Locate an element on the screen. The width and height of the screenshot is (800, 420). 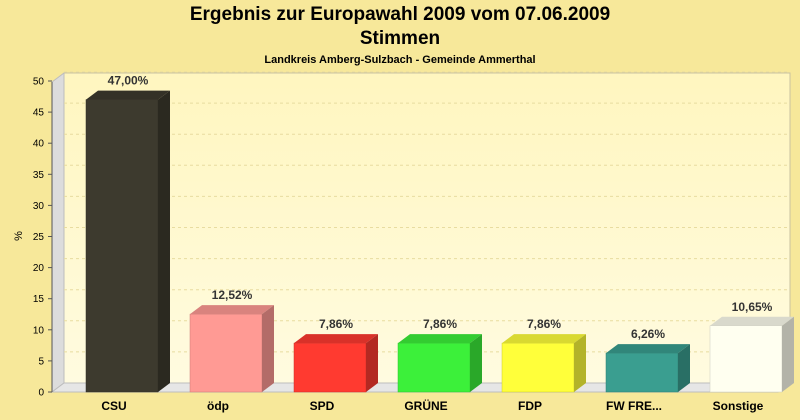
plot-side-wall is located at coordinates (58, 232).